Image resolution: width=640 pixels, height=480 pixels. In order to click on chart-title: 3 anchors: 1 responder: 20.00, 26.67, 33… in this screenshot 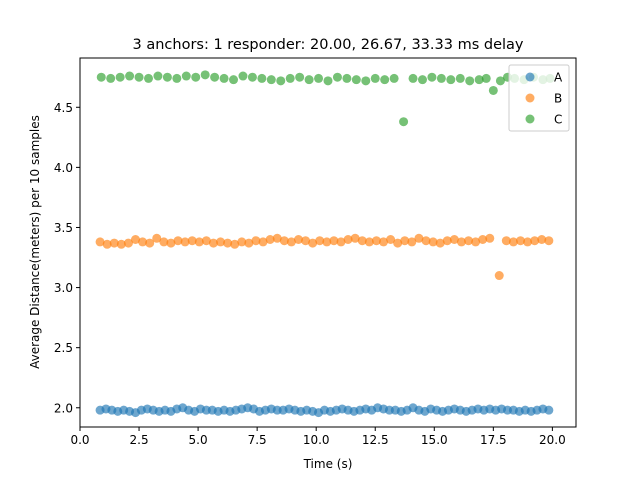, I will do `click(328, 45)`.